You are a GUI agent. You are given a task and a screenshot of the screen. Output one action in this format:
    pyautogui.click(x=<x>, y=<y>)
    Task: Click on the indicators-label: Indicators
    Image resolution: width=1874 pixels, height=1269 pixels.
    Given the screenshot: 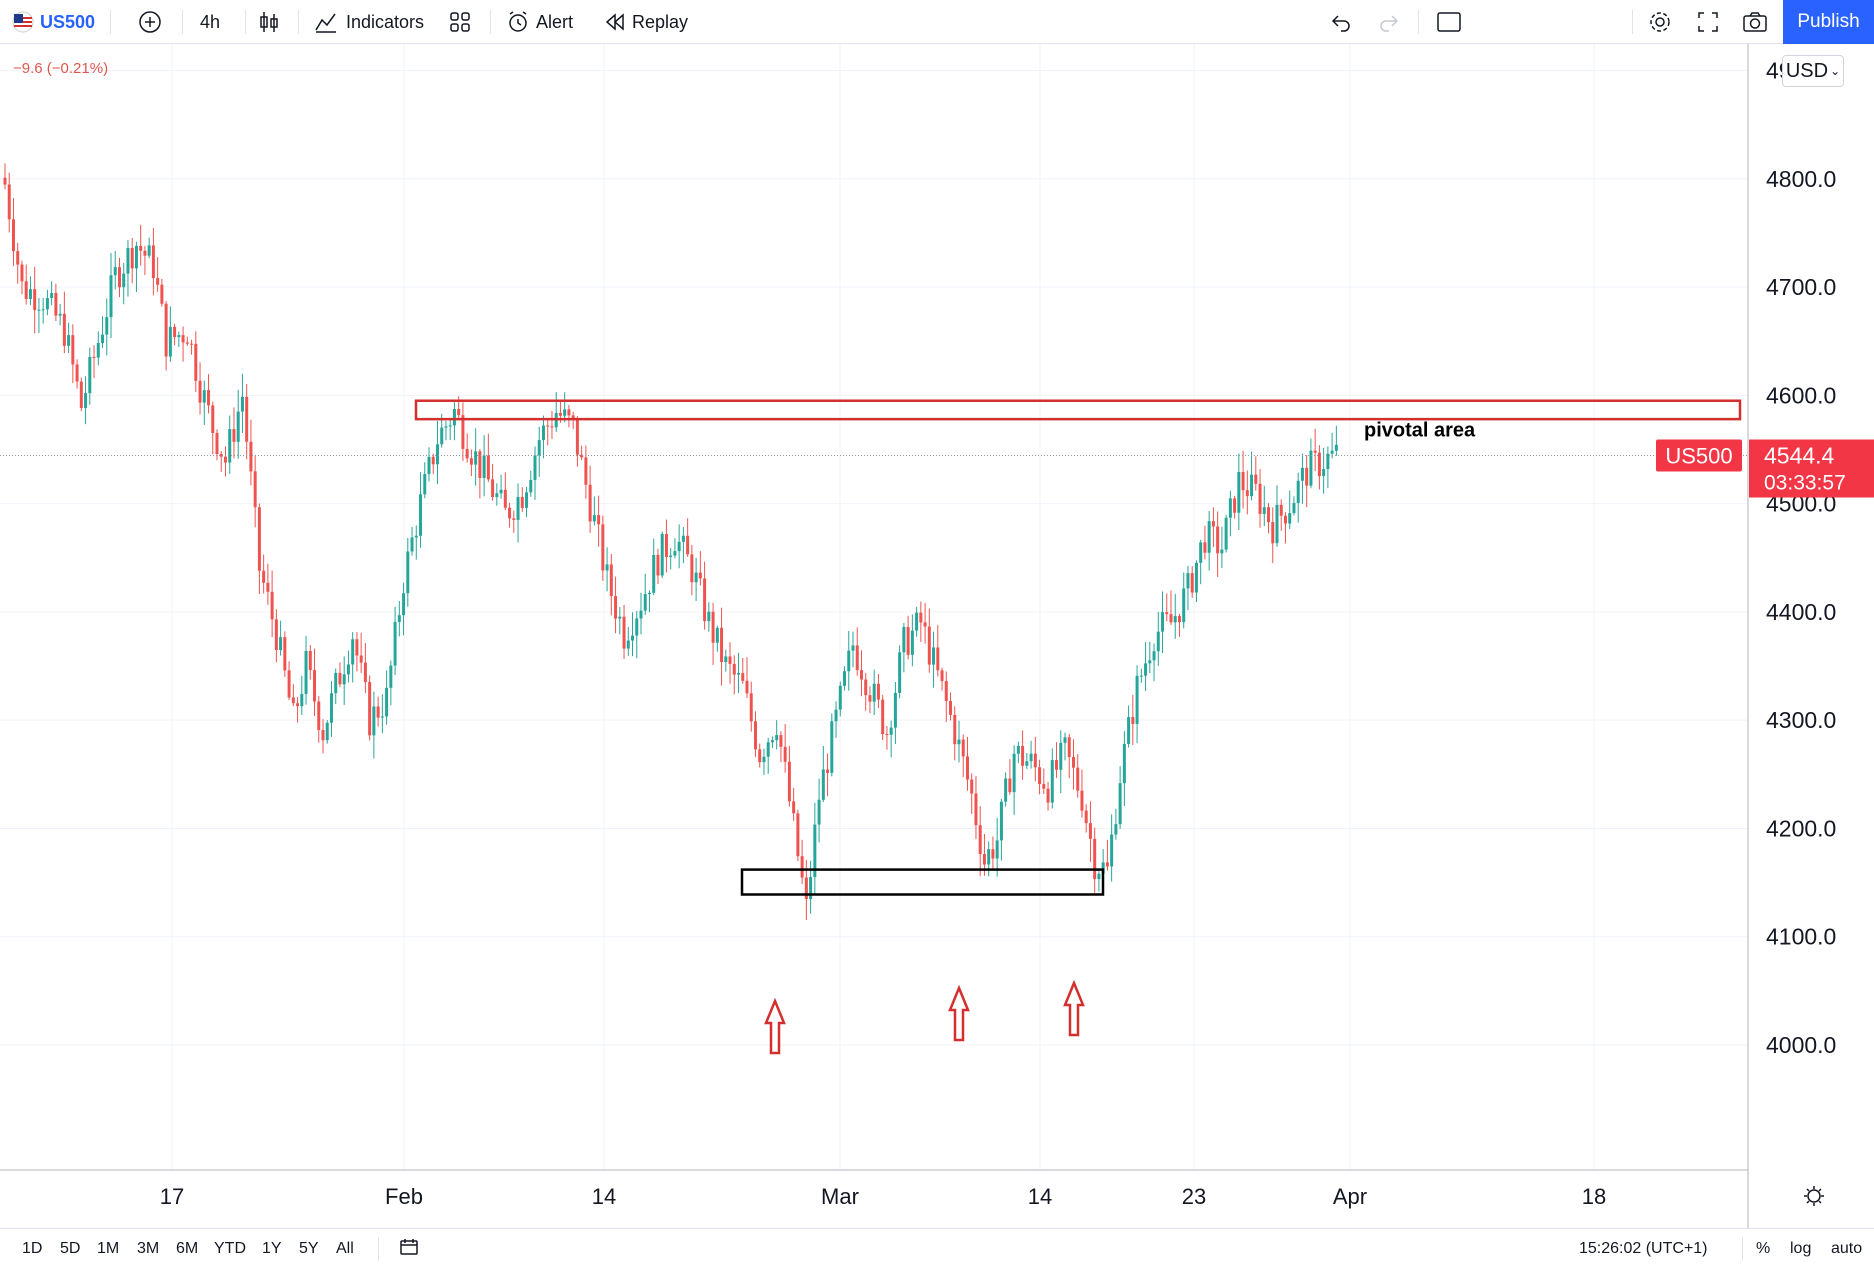 What is the action you would take?
    pyautogui.click(x=385, y=21)
    